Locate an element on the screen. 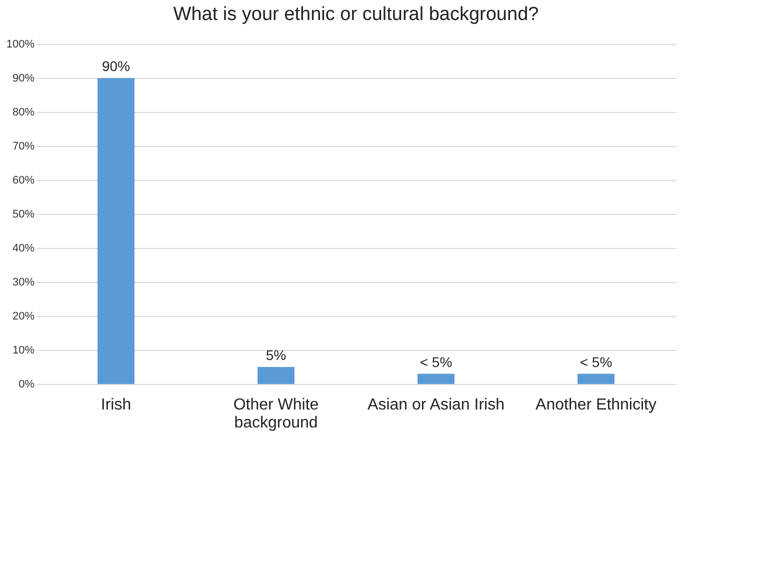  x-tick-label: Another Ethnicity is located at coordinates (596, 405).